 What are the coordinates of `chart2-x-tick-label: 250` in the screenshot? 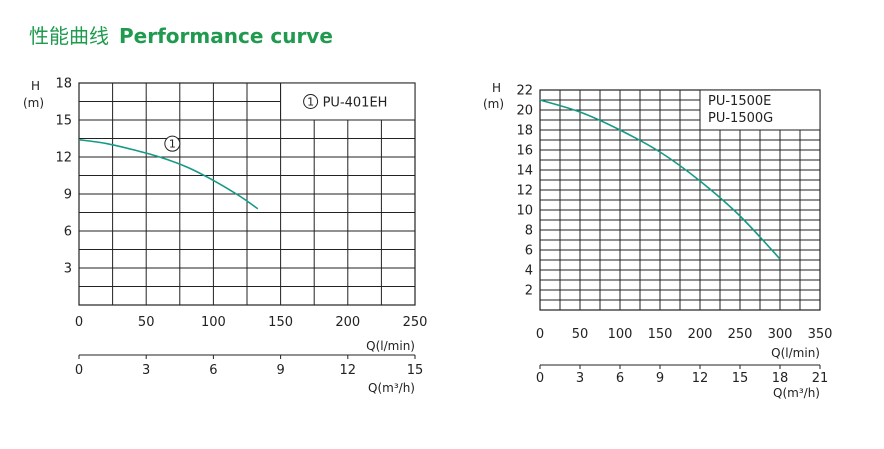 It's located at (740, 334).